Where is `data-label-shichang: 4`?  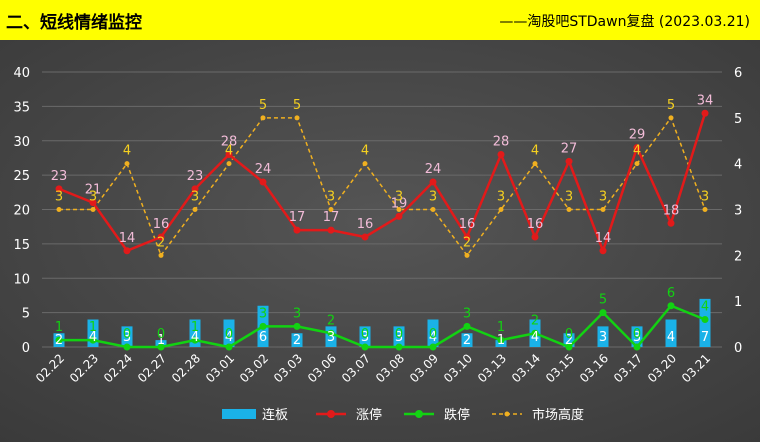
data-label-shichang: 4 is located at coordinates (535, 151).